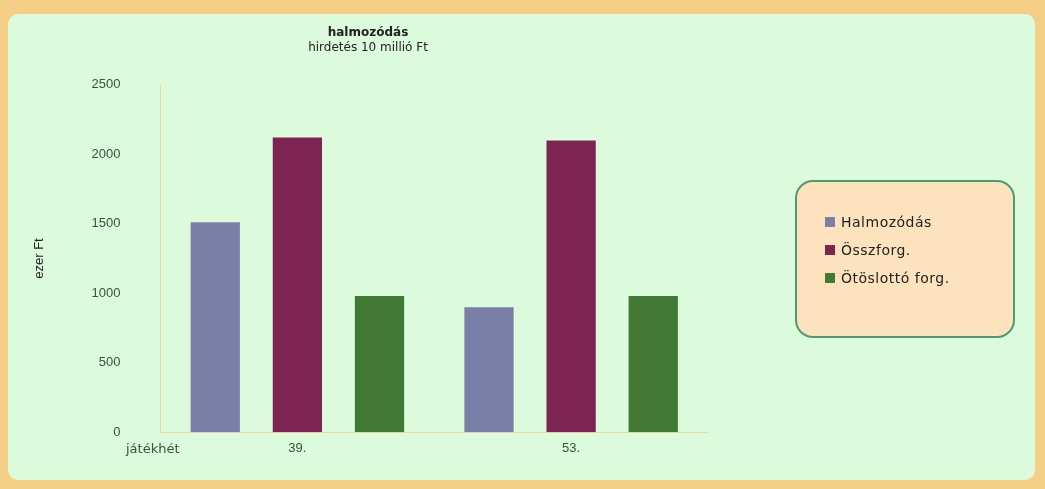  Describe the element at coordinates (106, 292) in the screenshot. I see `y-tick-label: 1000` at that location.